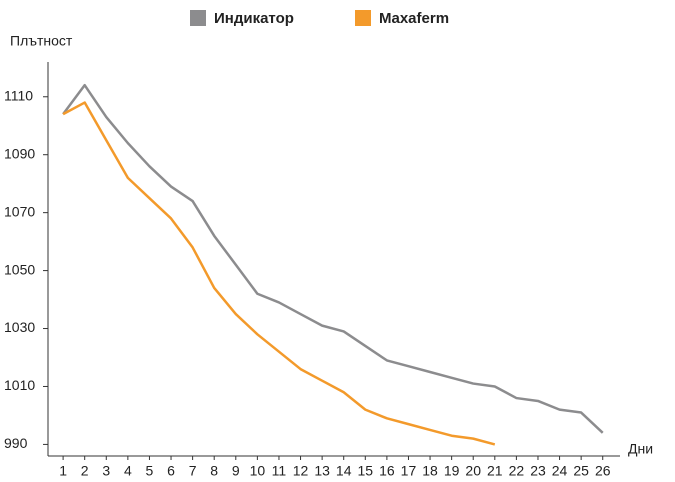 The image size is (675, 482). What do you see at coordinates (150, 471) in the screenshot?
I see `x-tick-label: 5` at bounding box center [150, 471].